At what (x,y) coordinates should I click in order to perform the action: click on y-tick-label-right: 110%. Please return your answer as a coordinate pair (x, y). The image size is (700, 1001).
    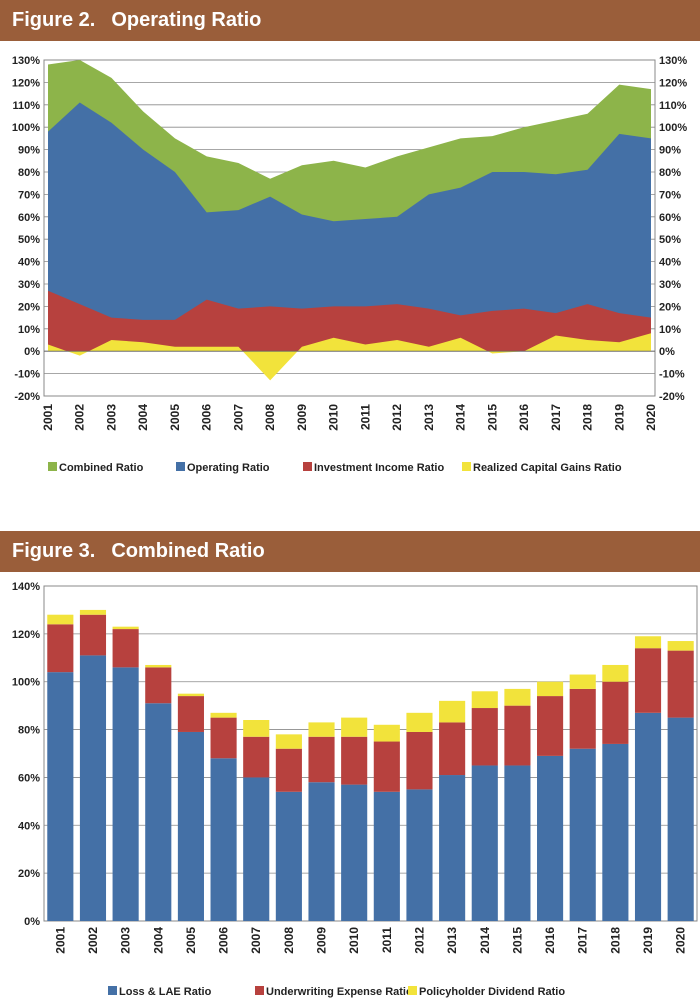
    Looking at the image, I should click on (673, 106).